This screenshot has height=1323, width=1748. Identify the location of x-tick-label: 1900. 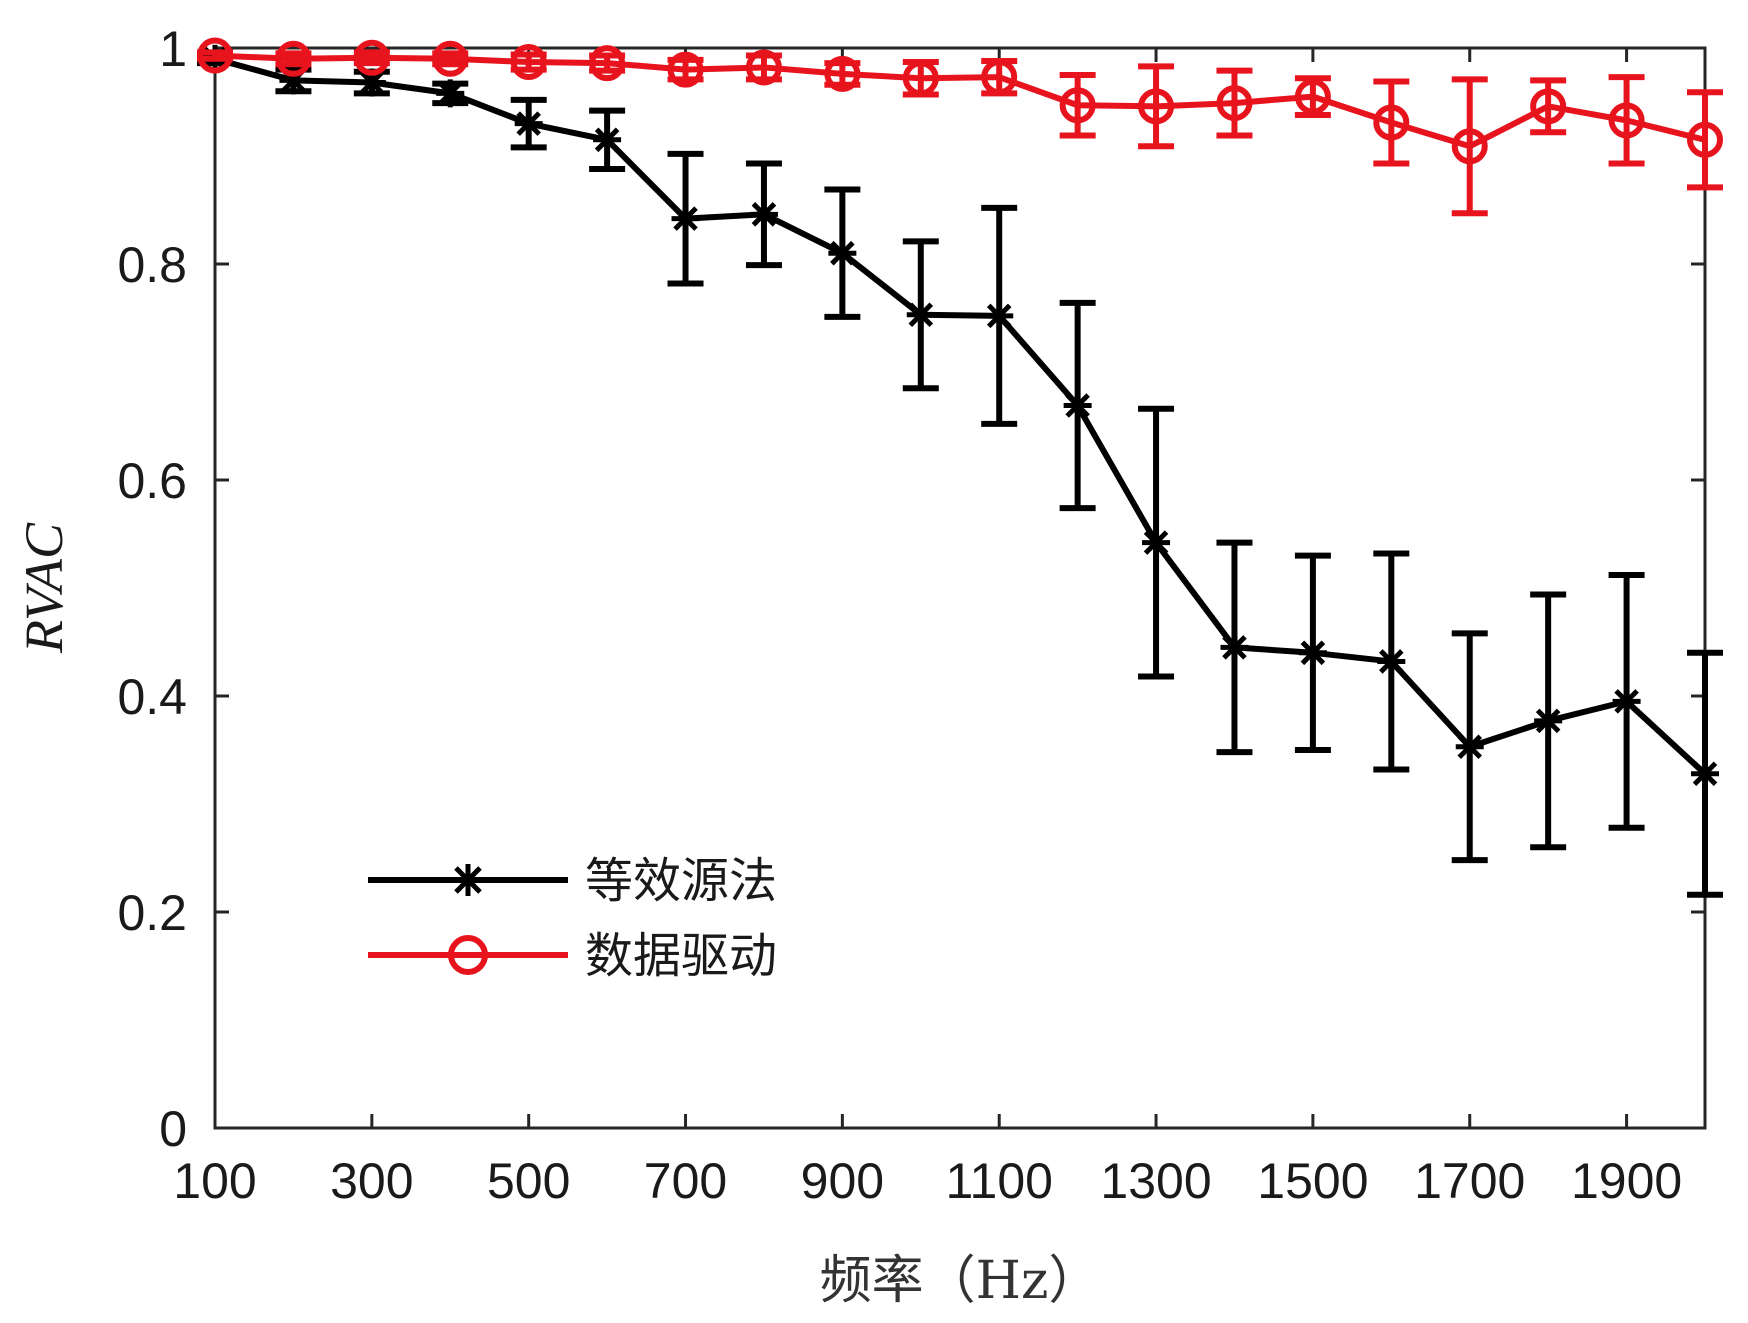
(1626, 1181).